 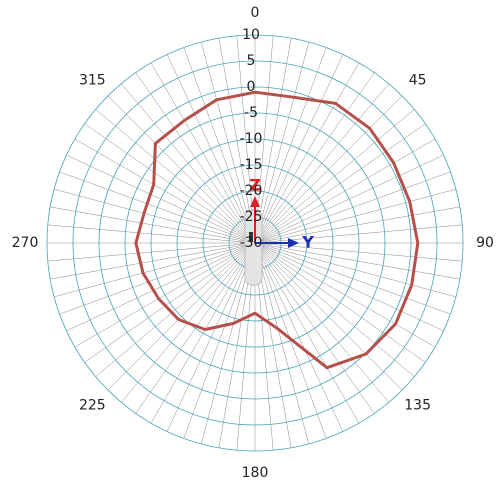 I want to click on r-tick-label: -20, so click(x=251, y=191).